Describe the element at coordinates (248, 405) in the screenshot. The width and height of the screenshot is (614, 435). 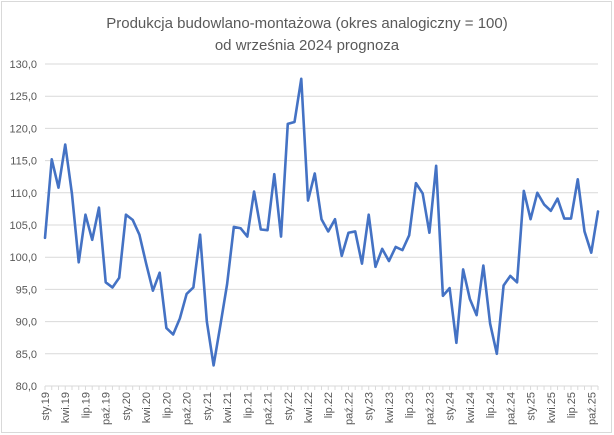
I see `x-tick-label: lip.21` at that location.